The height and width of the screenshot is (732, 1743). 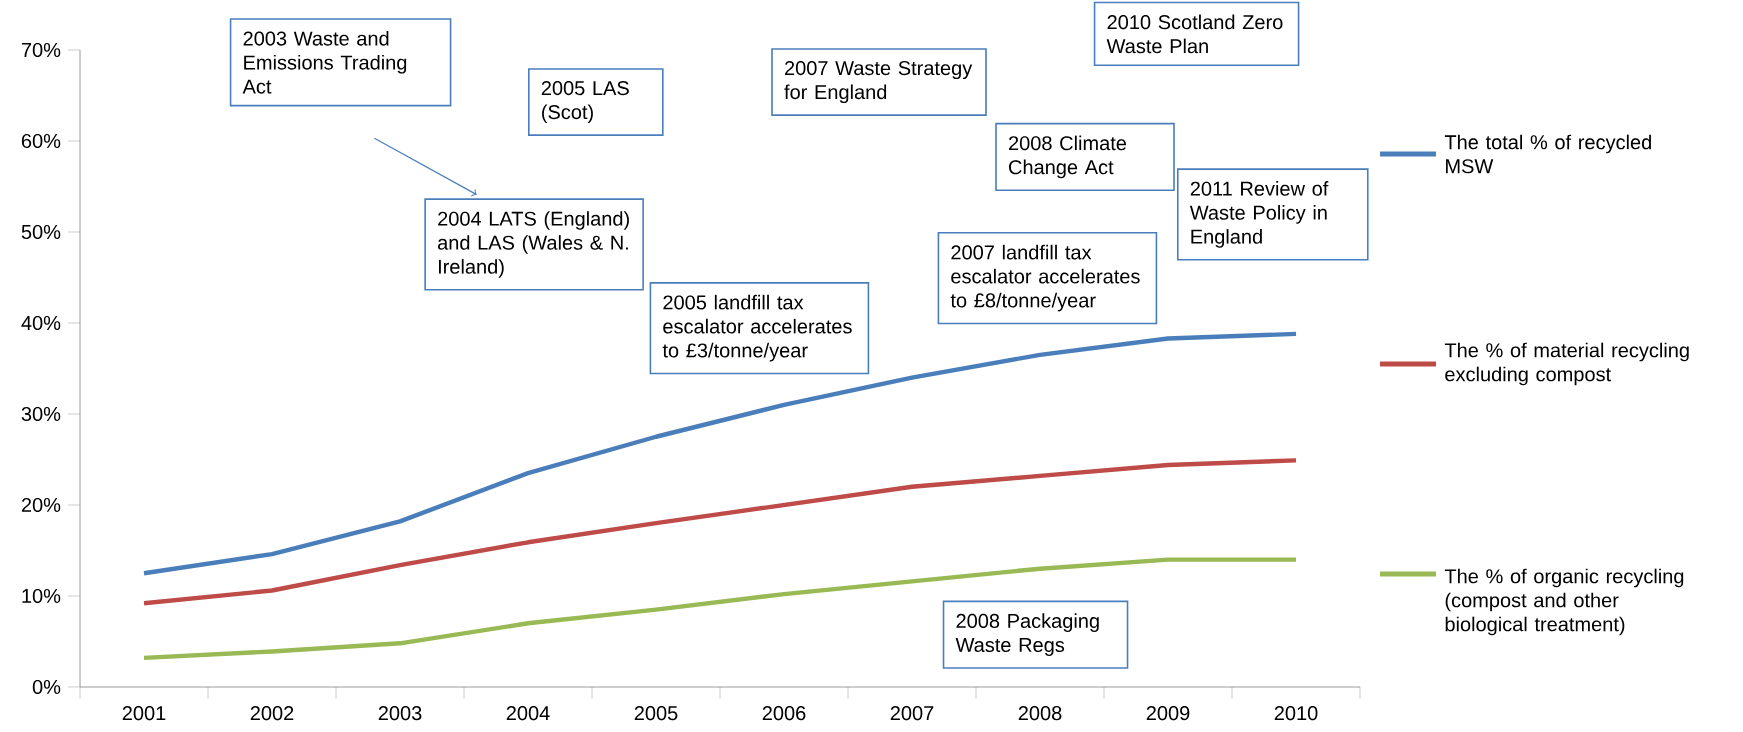 I want to click on annotation: 2005 landfill tax escalator accelerates to £3/tonne/year, so click(x=757, y=328).